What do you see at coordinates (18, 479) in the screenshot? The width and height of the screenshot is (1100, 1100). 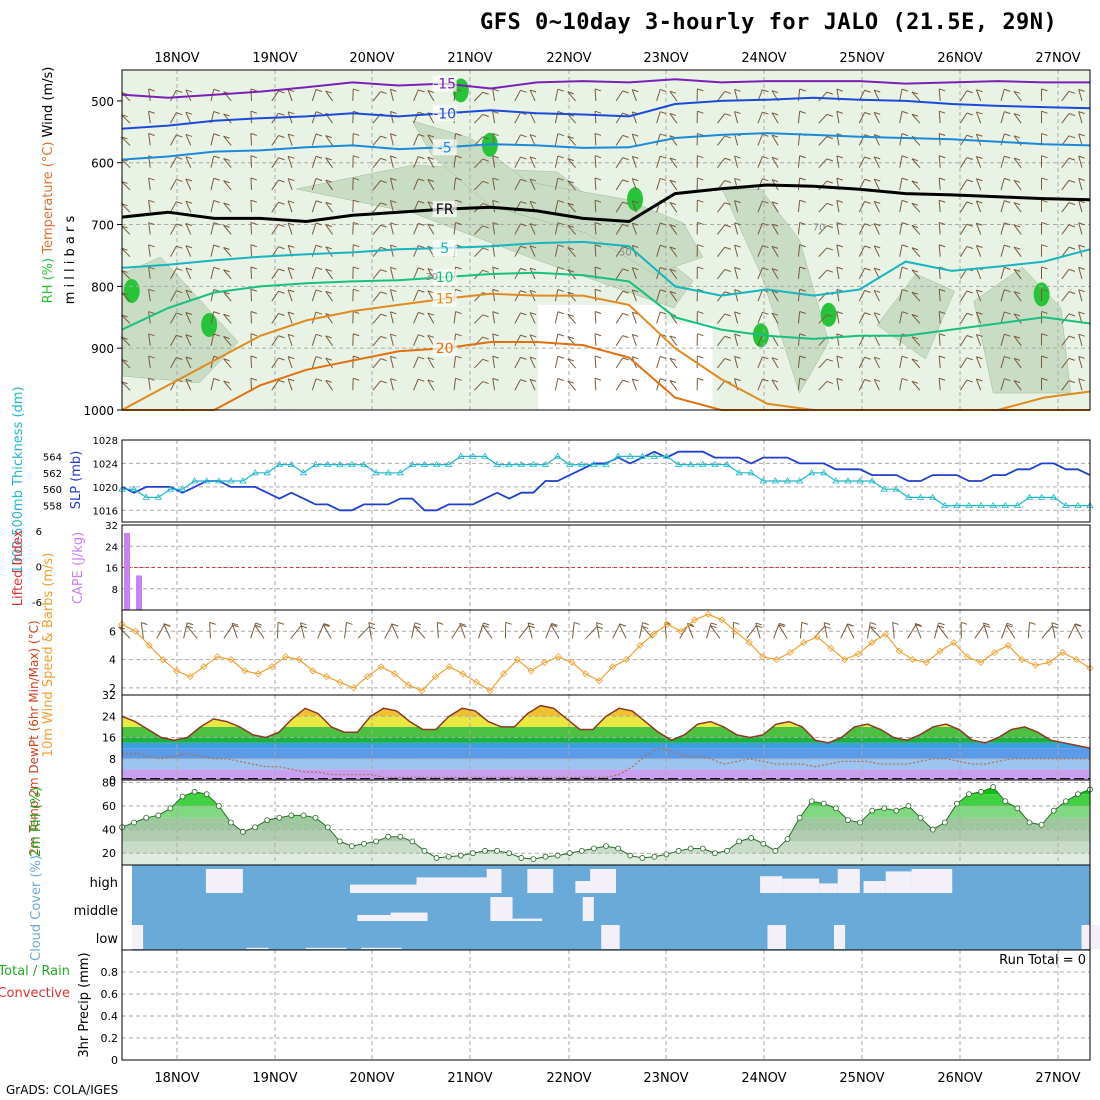 I see `thickness-ylabel: 1000-500mb Thickness (dm)` at bounding box center [18, 479].